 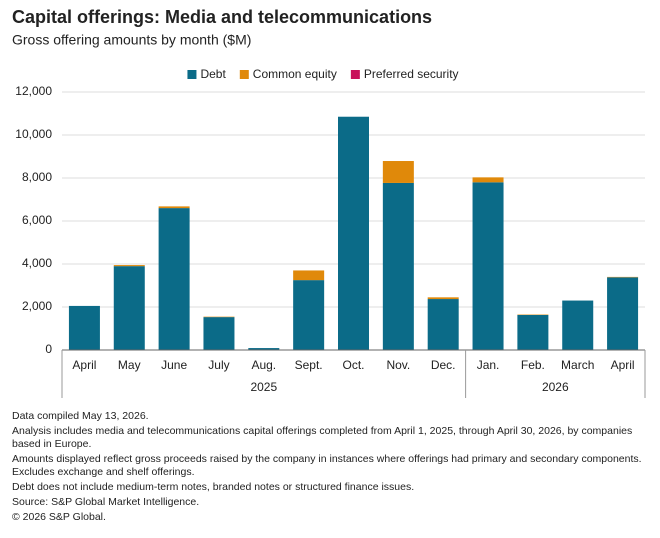 I want to click on x-tick-label: May, so click(x=129, y=365).